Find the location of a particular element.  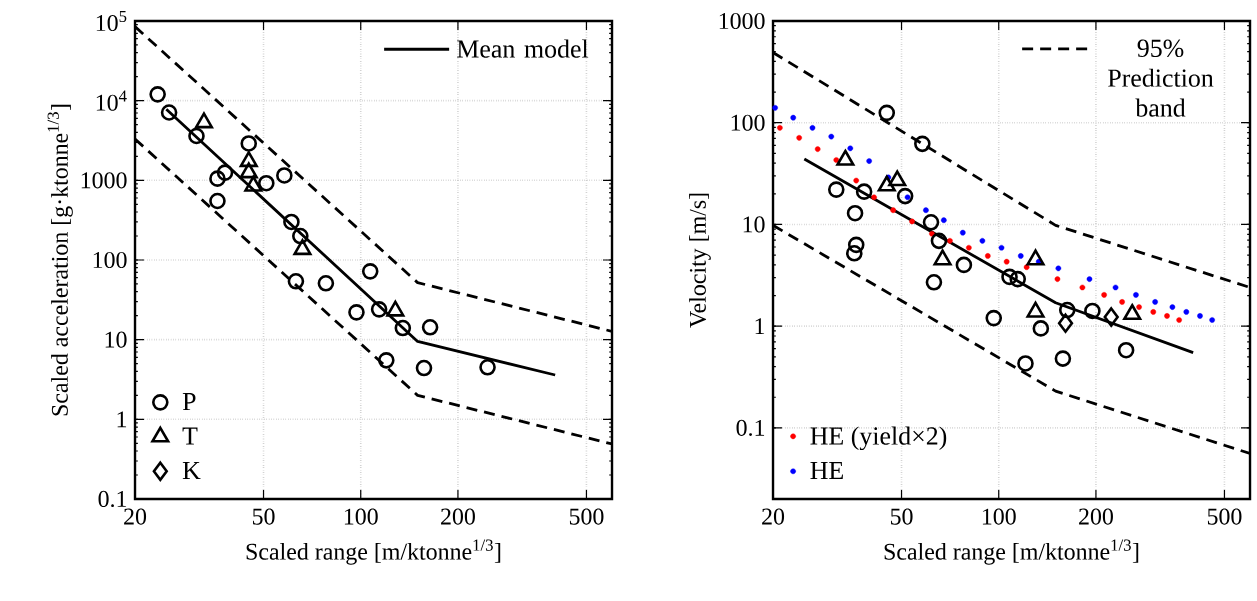

legend-label: 95% Prediction band is located at coordinates (1161, 78).